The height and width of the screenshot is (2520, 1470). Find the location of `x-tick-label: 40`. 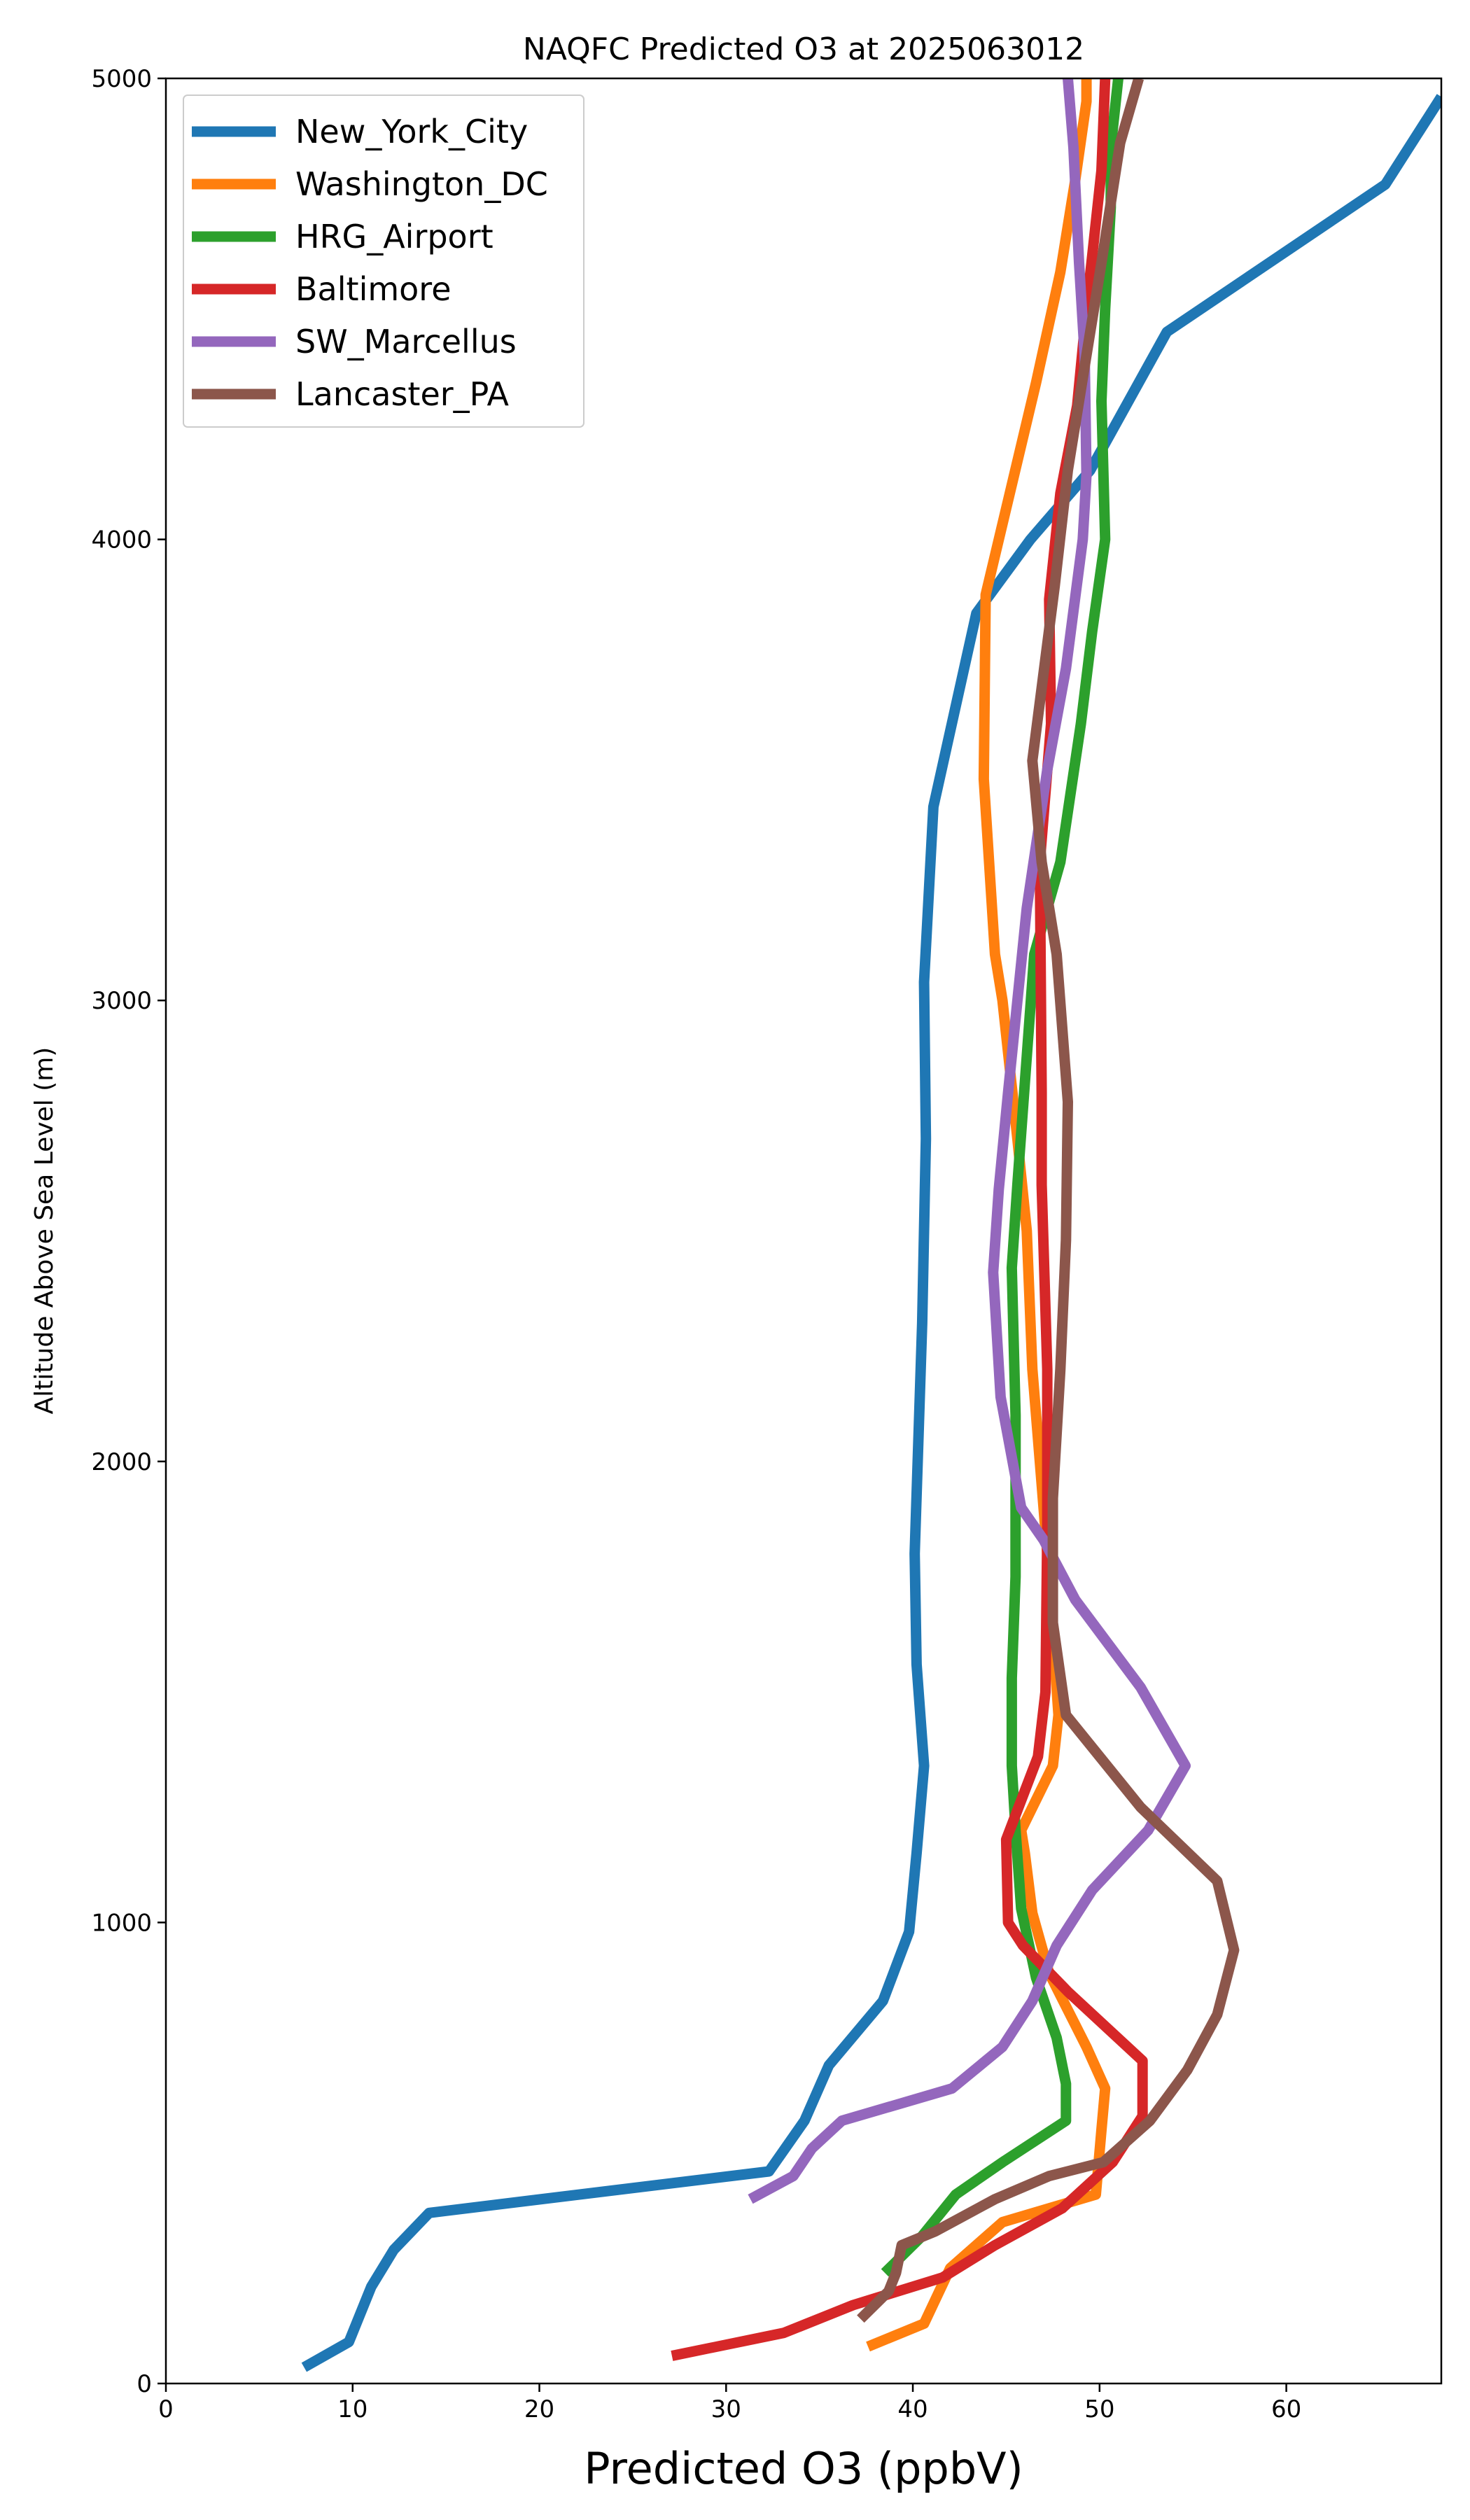

x-tick-label: 40 is located at coordinates (912, 2409).